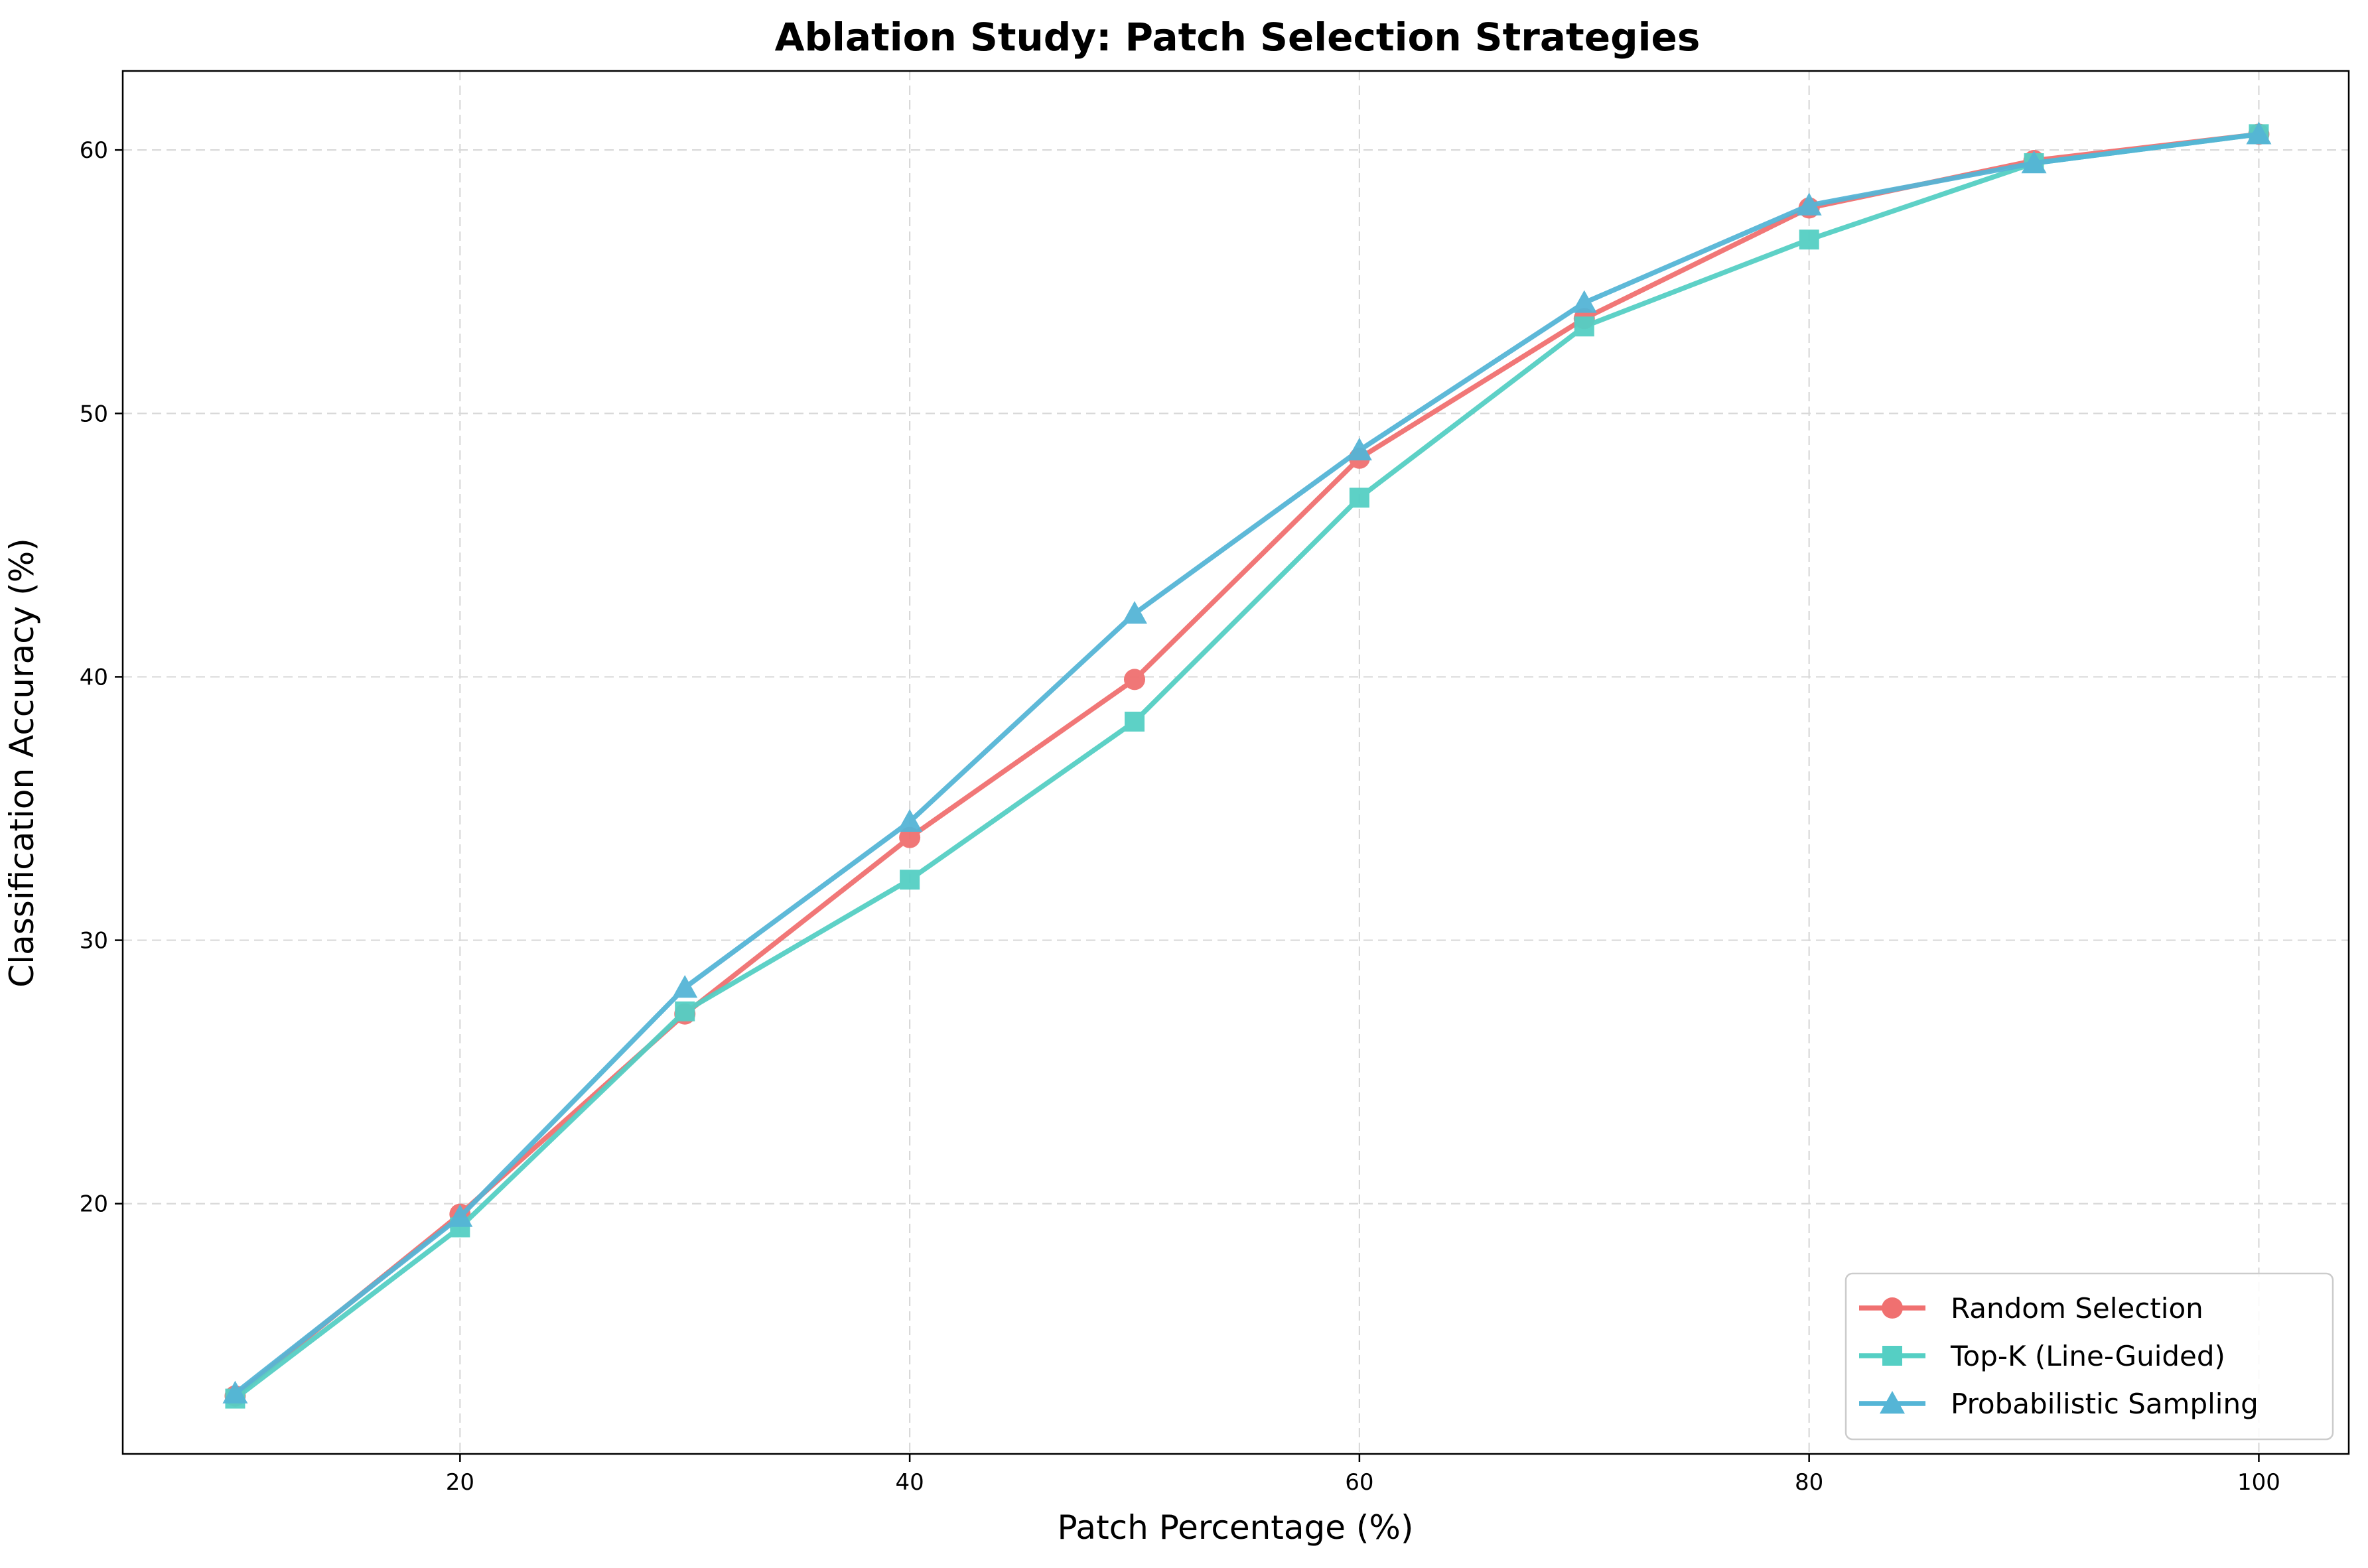  I want to click on legend-item: Top-K (Line-Guided), so click(2042, 1356).